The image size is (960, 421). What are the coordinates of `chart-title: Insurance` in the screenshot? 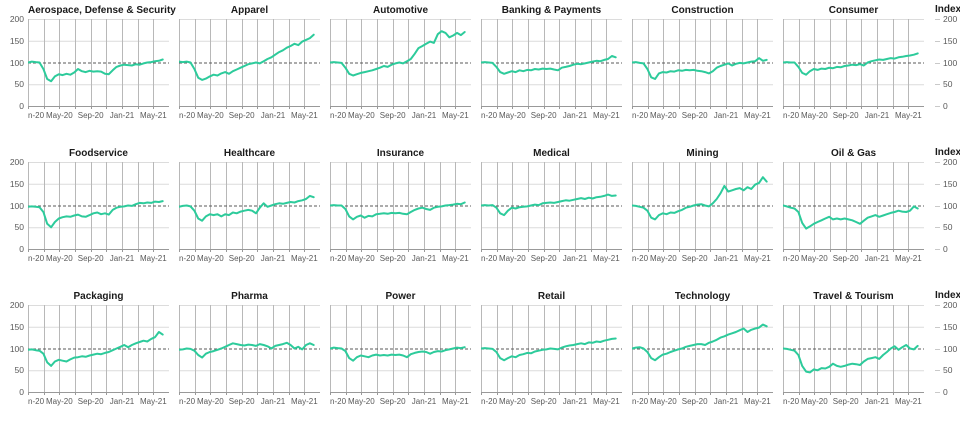 It's located at (400, 153).